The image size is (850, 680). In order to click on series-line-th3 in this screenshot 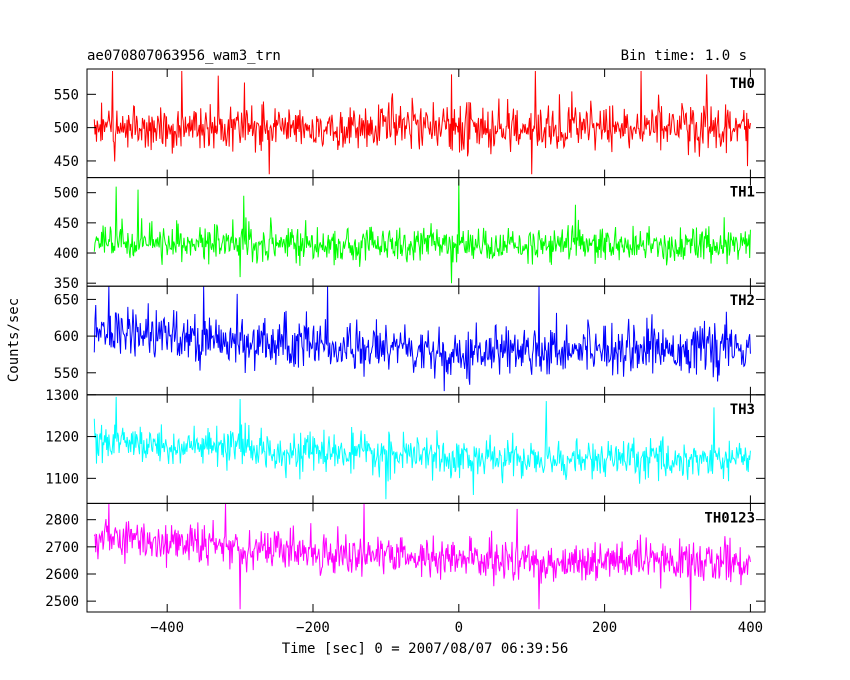, I will do `click(422, 448)`.